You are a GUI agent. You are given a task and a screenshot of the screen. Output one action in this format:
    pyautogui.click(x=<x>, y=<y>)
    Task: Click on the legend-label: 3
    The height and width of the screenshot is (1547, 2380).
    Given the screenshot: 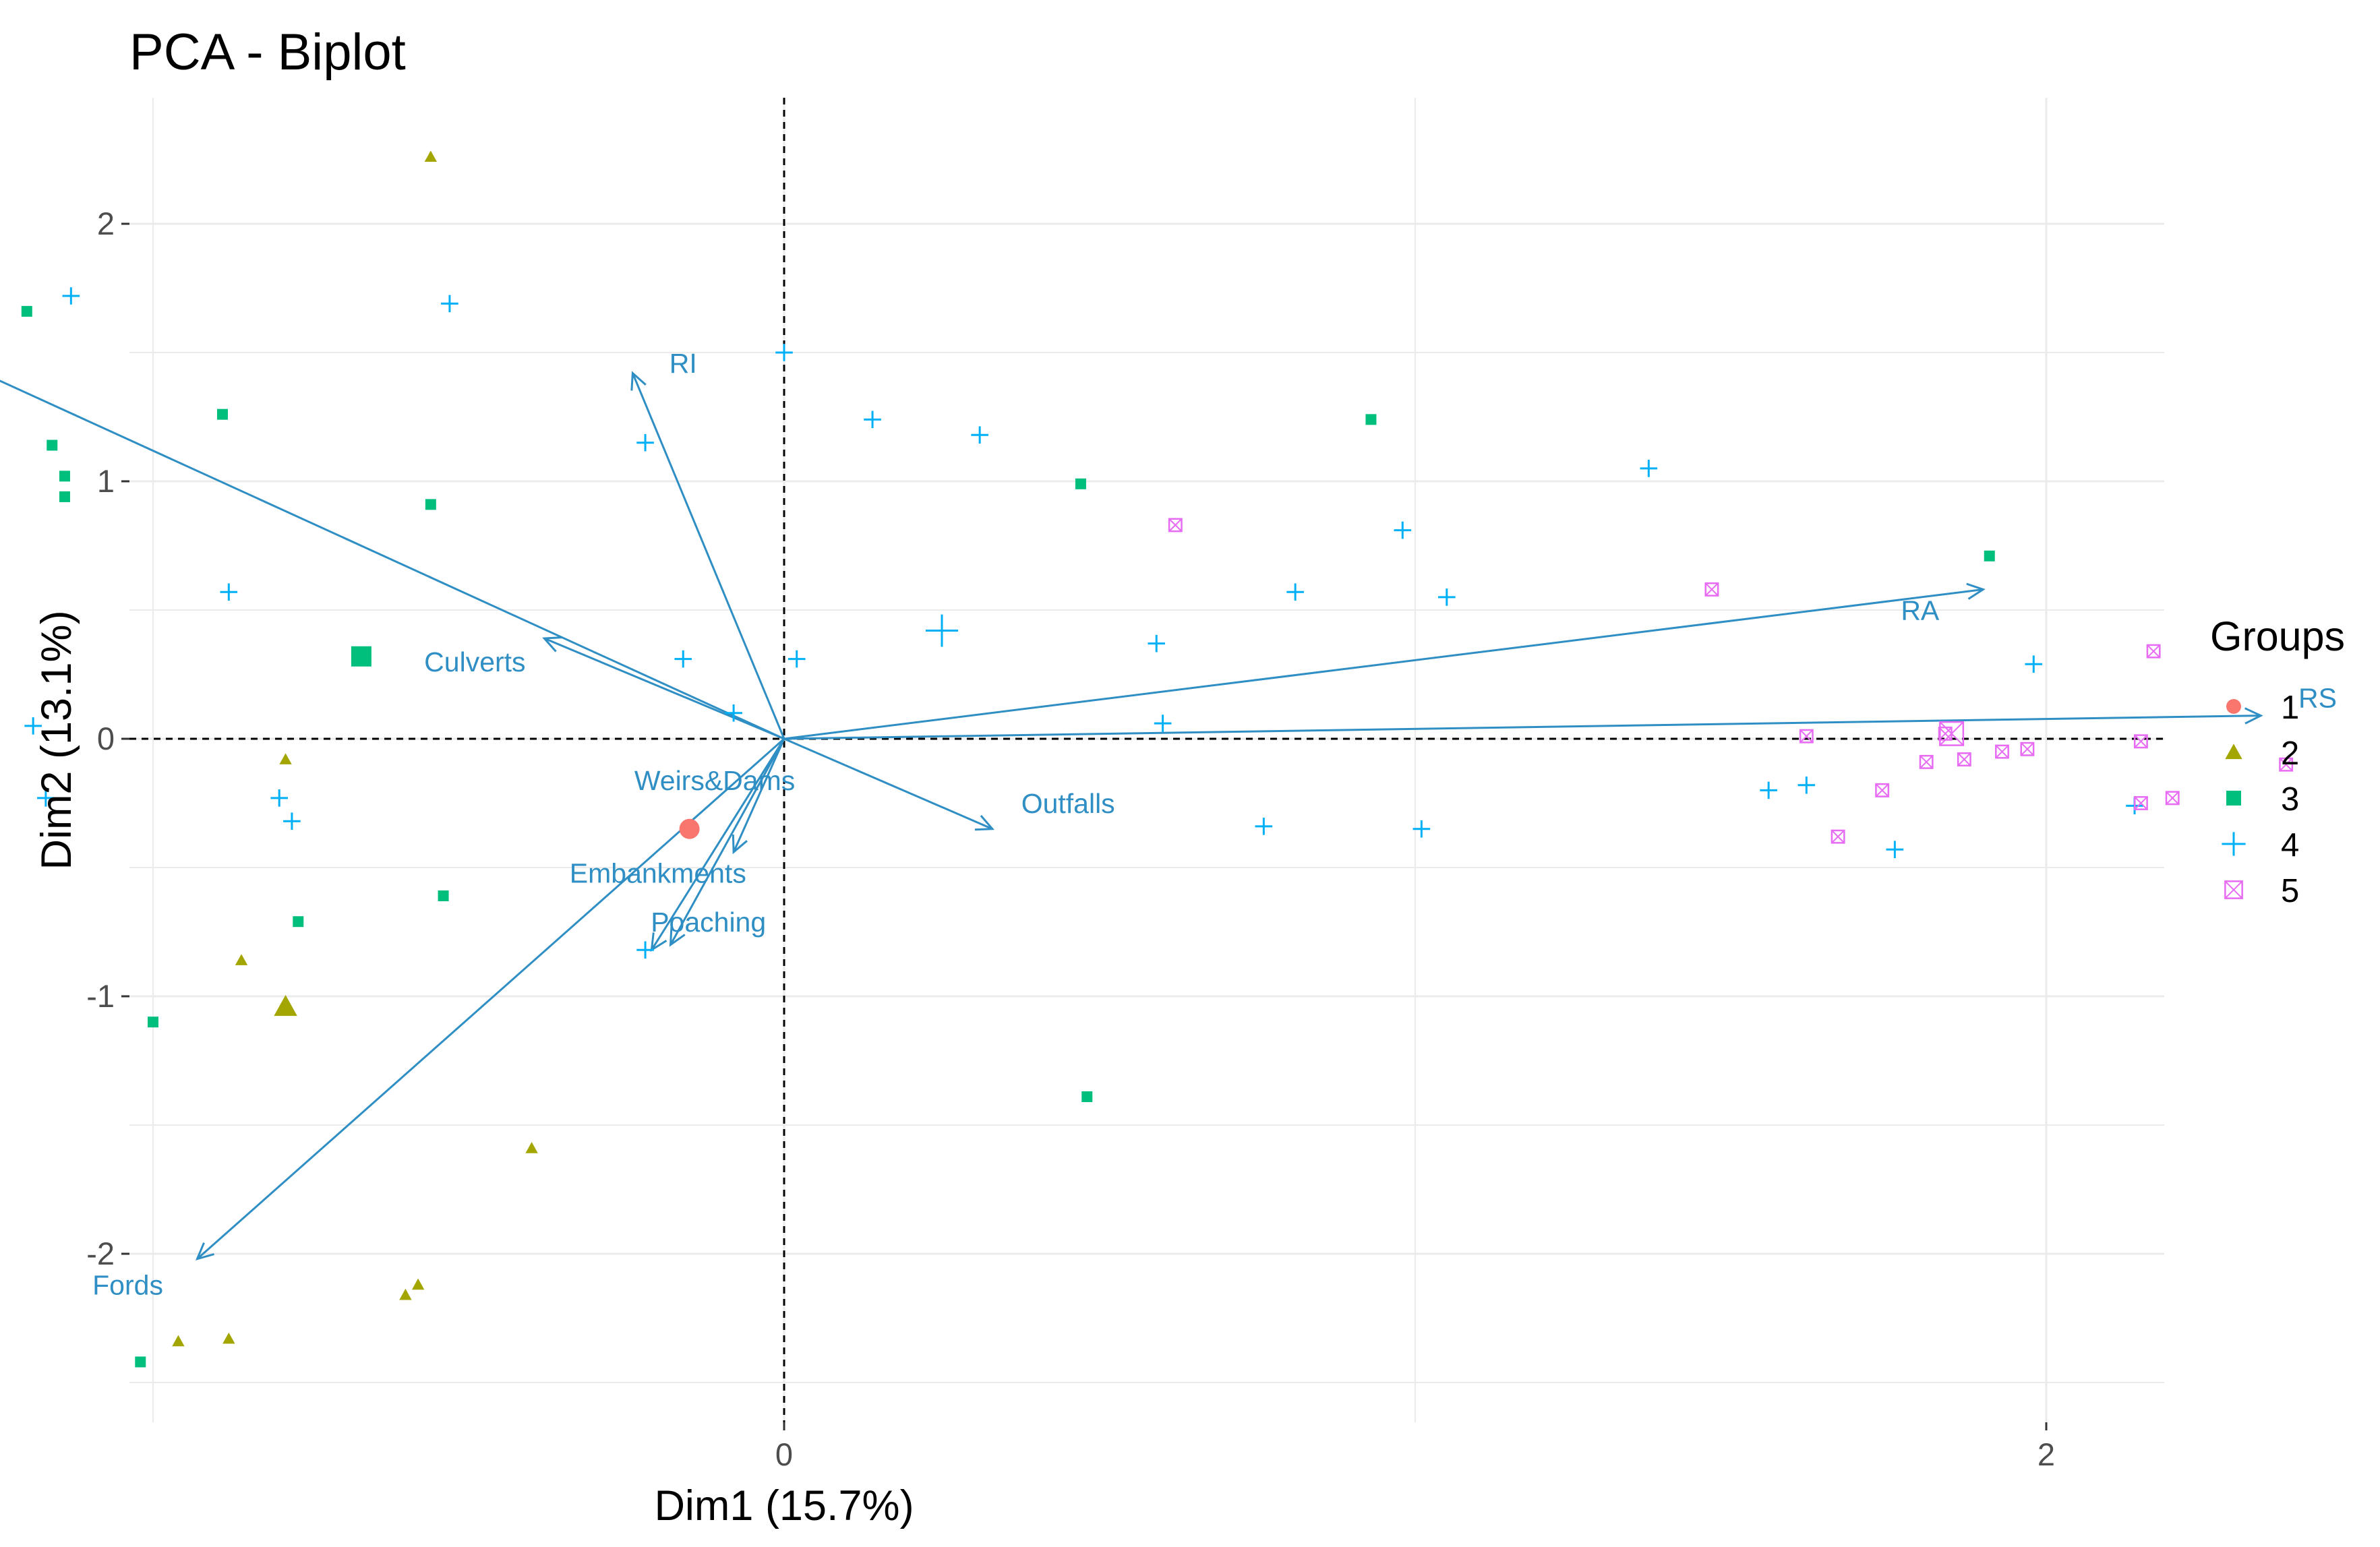 What is the action you would take?
    pyautogui.click(x=2290, y=799)
    